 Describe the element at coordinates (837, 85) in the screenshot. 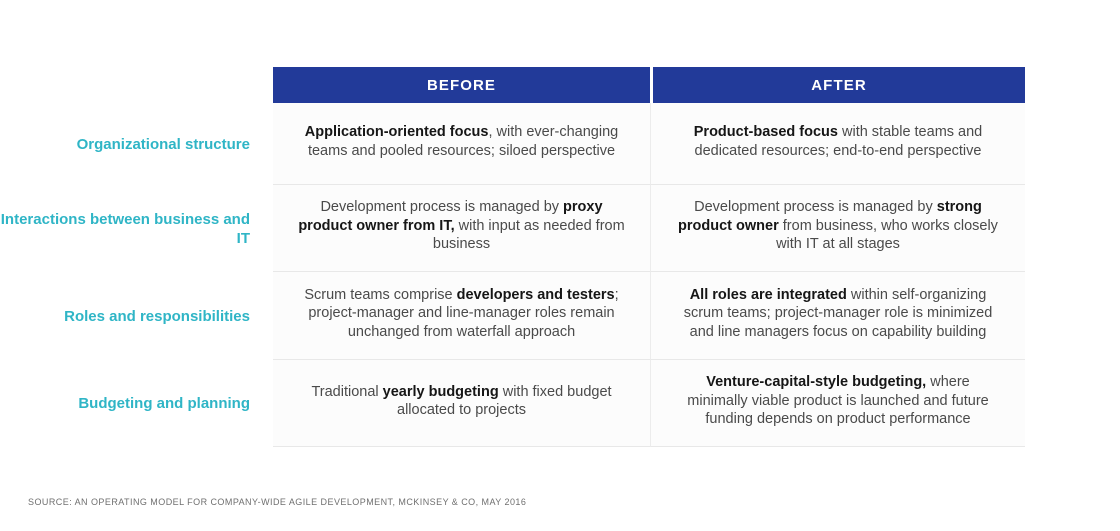

I see `column-header-after: AFTER` at that location.